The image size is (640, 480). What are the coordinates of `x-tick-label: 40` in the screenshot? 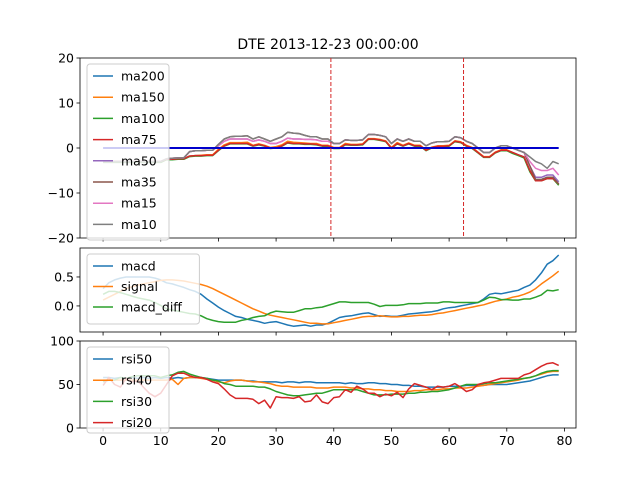 It's located at (334, 440).